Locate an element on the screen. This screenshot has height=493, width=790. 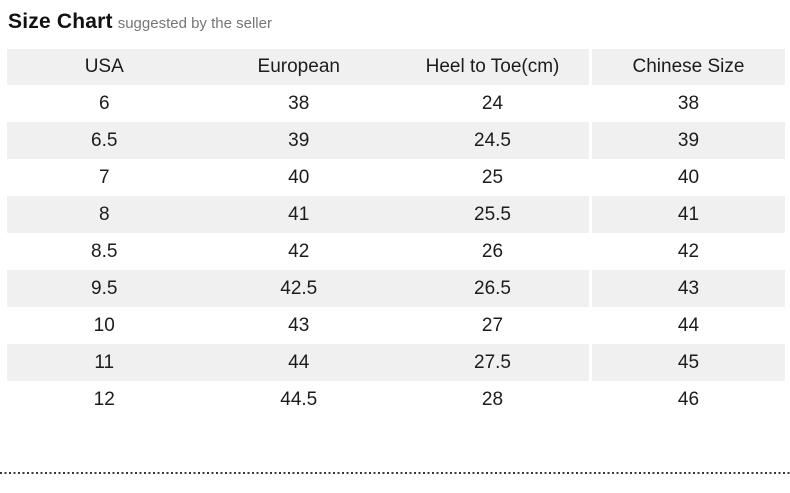
chinese-size-cell: 43 is located at coordinates (687, 288).